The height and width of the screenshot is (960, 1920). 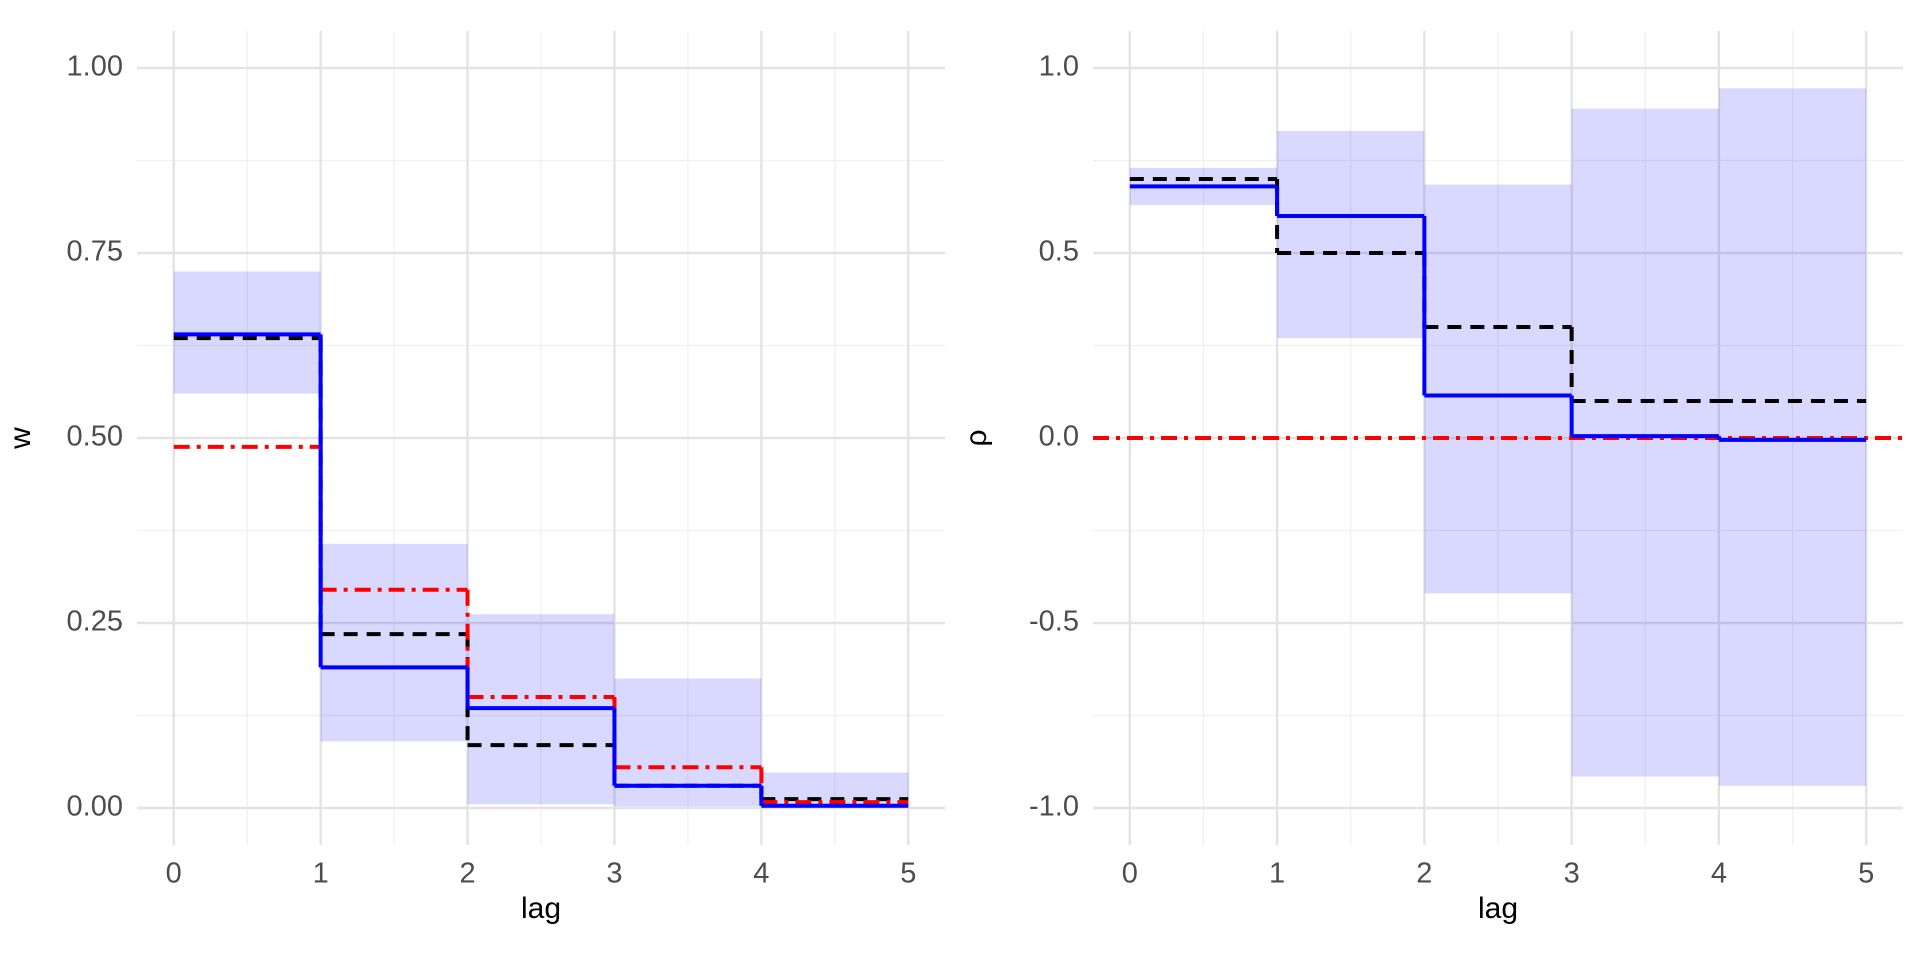 I want to click on y-tick-label: 1.0, so click(x=1059, y=67).